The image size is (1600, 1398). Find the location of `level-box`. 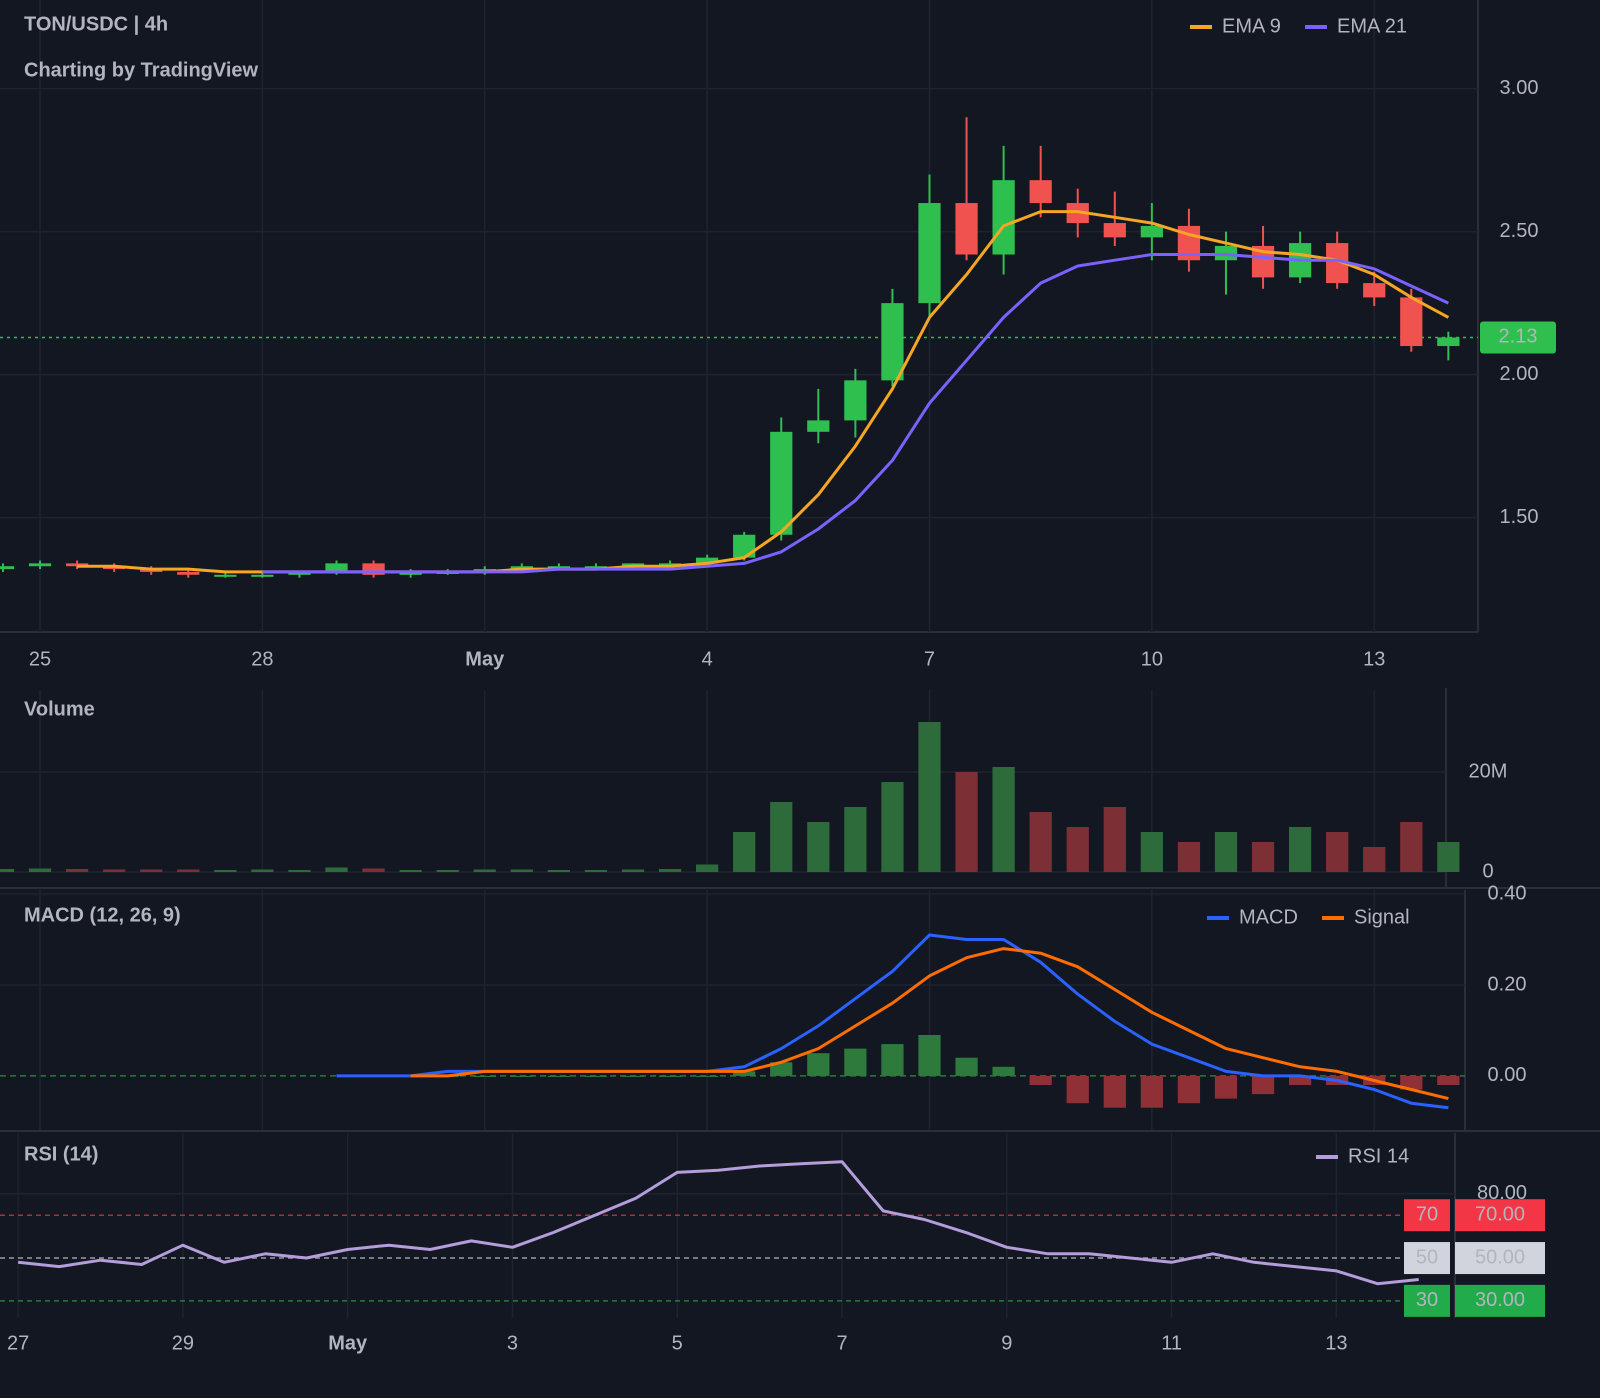

level-box is located at coordinates (1427, 1300).